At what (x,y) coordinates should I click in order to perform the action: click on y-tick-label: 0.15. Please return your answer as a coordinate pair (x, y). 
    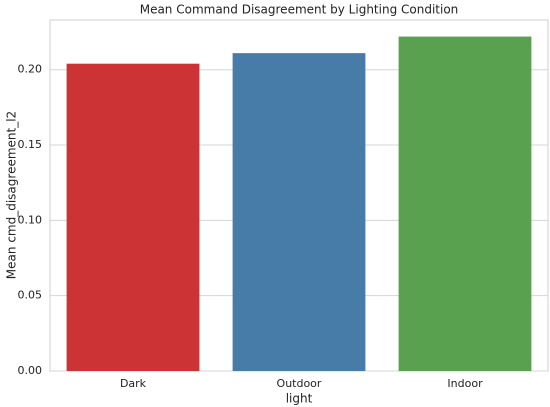
    Looking at the image, I should click on (30, 144).